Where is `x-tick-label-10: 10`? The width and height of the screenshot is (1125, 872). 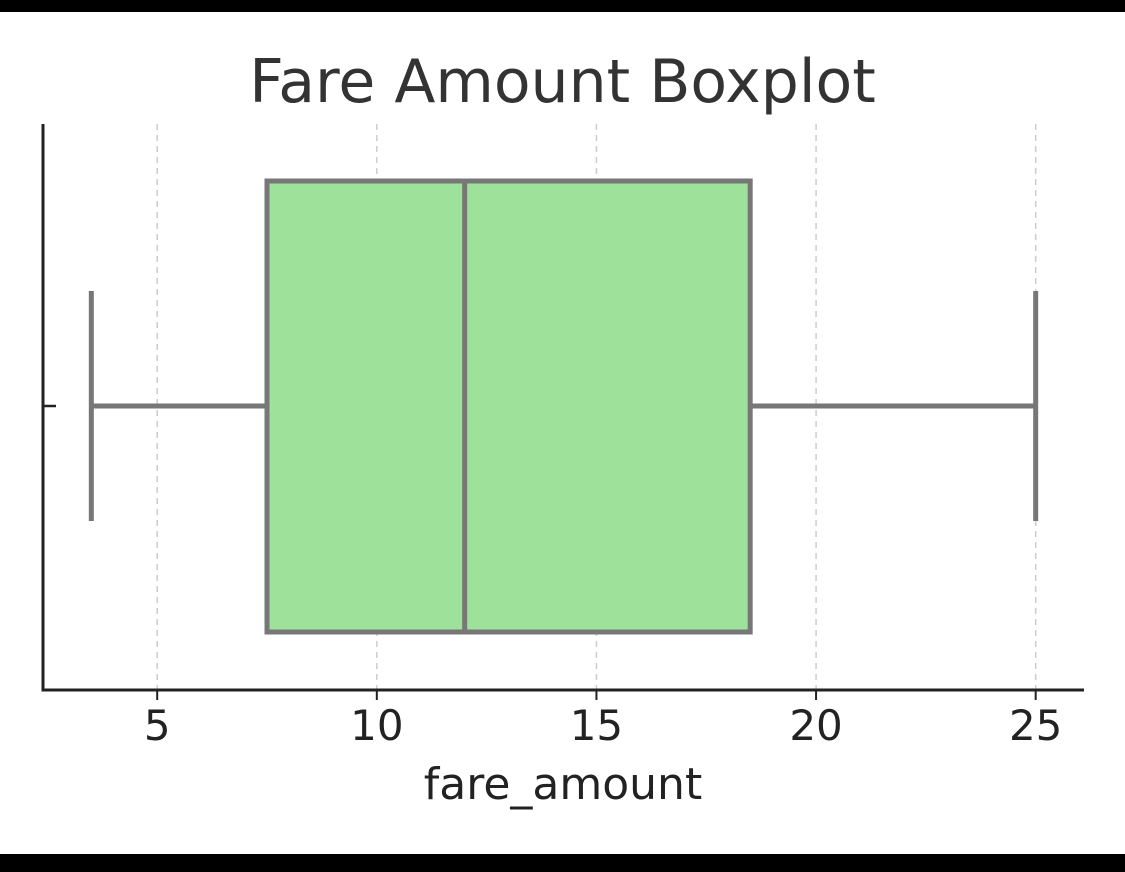 x-tick-label-10: 10 is located at coordinates (376, 725).